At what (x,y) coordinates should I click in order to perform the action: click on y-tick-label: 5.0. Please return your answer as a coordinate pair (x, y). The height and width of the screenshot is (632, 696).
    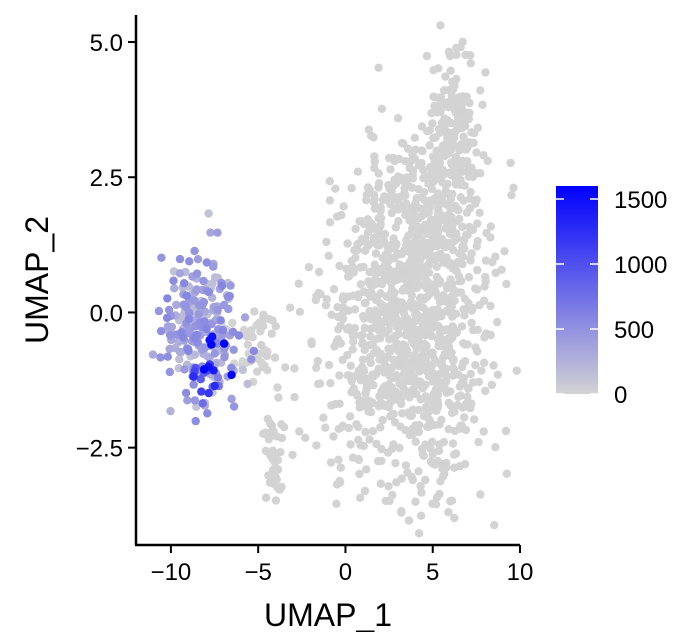
    Looking at the image, I should click on (106, 43).